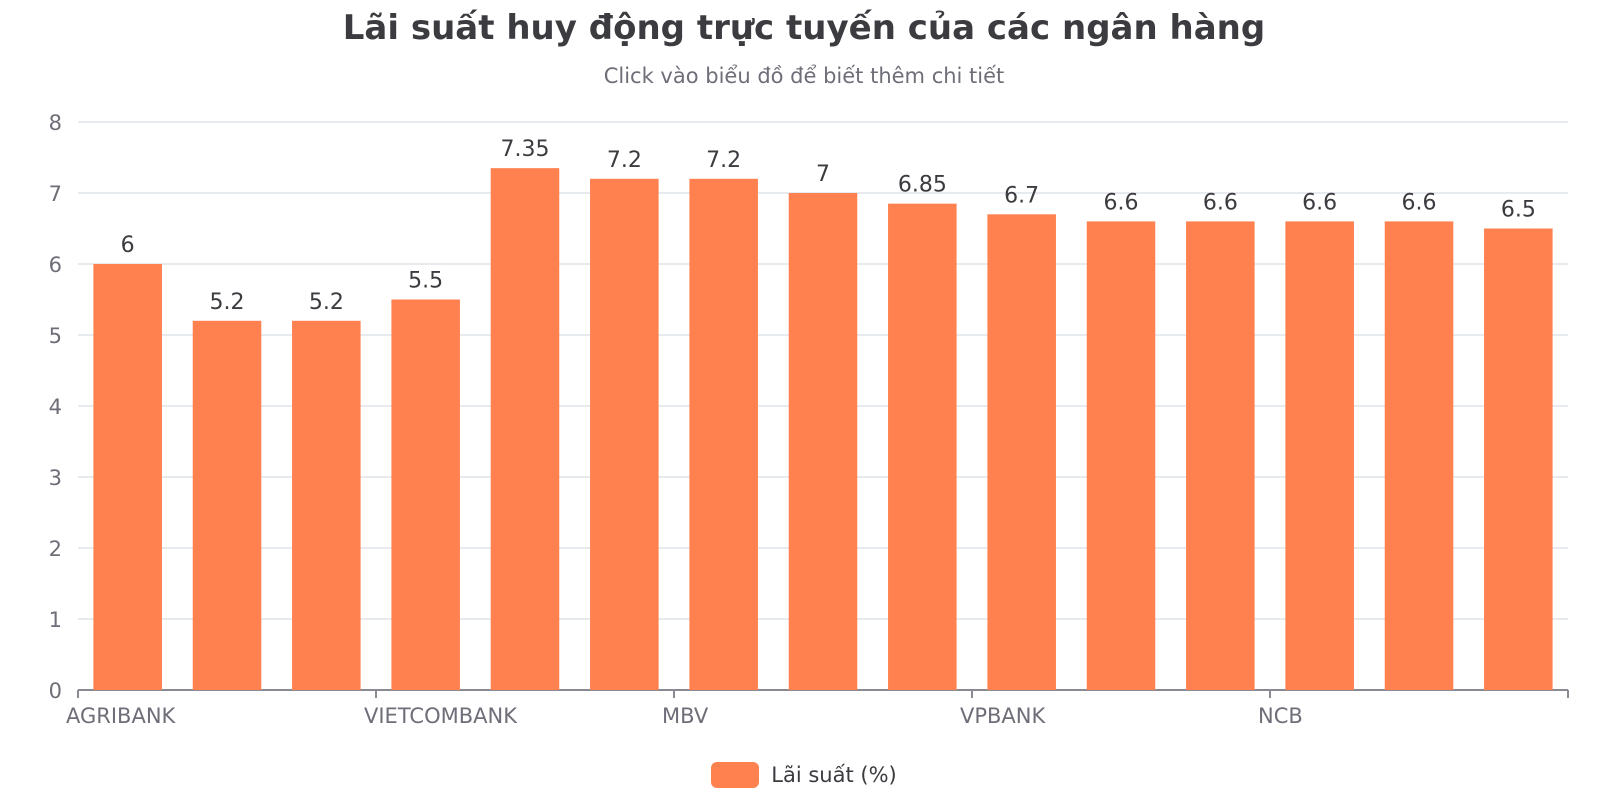 This screenshot has height=800, width=1608. Describe the element at coordinates (1003, 716) in the screenshot. I see `x-tick-label: VPBANK` at that location.